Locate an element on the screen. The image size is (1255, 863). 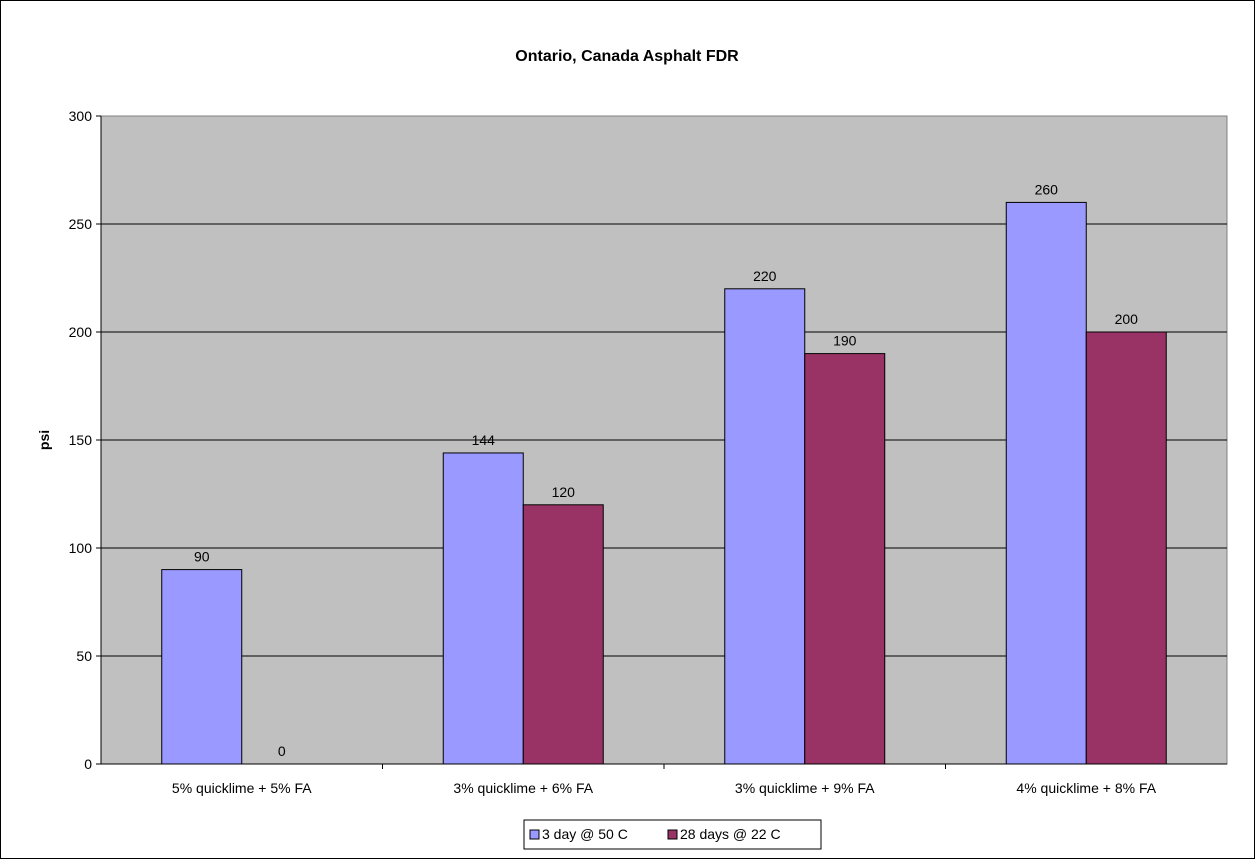
x-tick-label: 5% quicklime + 5% FA is located at coordinates (242, 788).